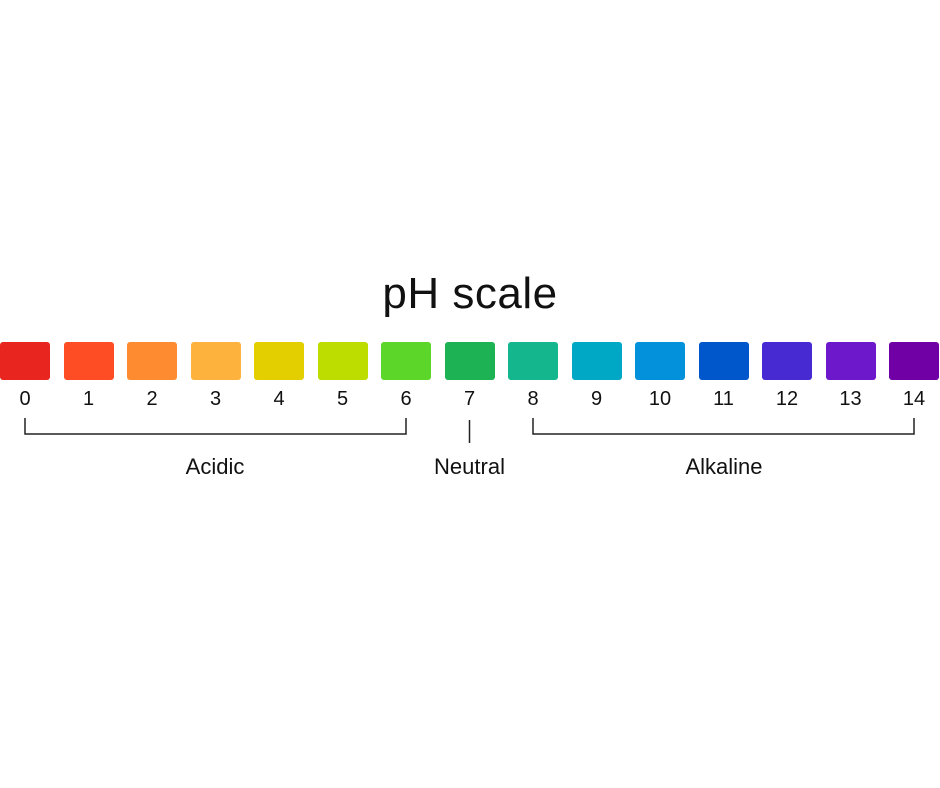 This screenshot has height=788, width=940. I want to click on ph-value-8: 8, so click(533, 399).